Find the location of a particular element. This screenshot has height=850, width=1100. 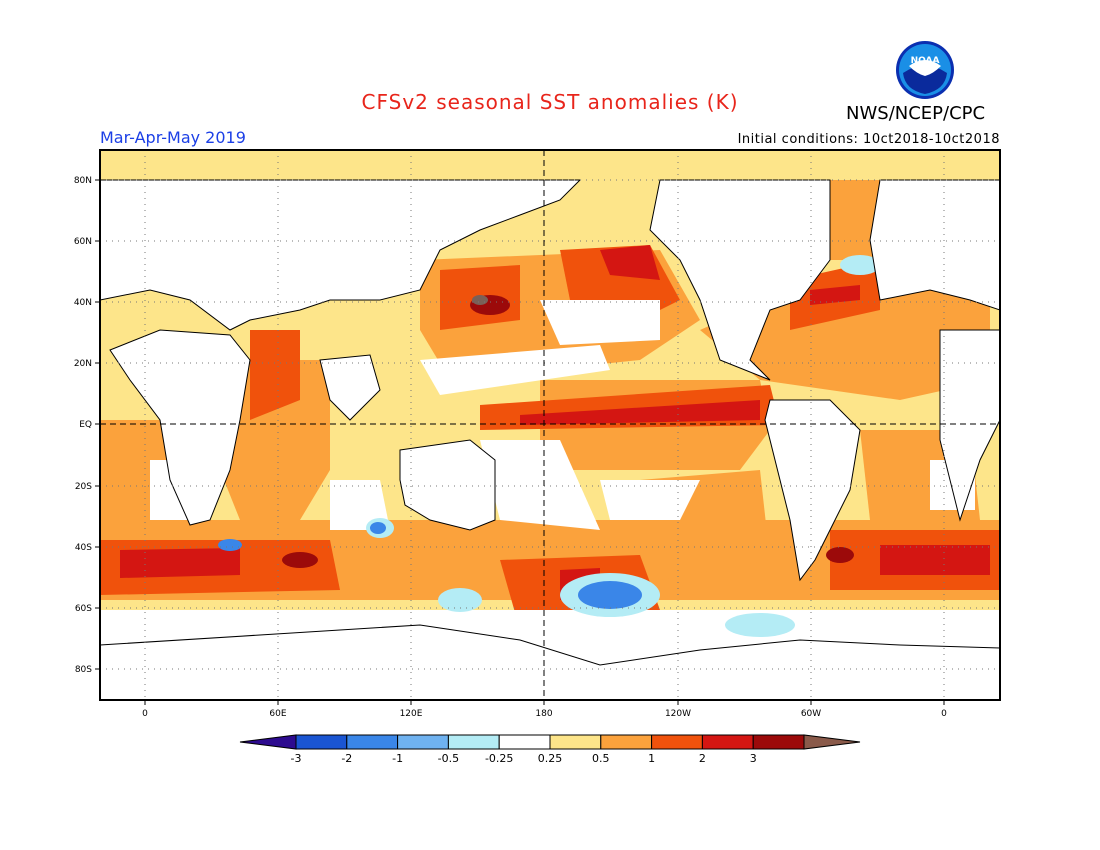

lat-tick-label: 80S is located at coordinates (83, 670).